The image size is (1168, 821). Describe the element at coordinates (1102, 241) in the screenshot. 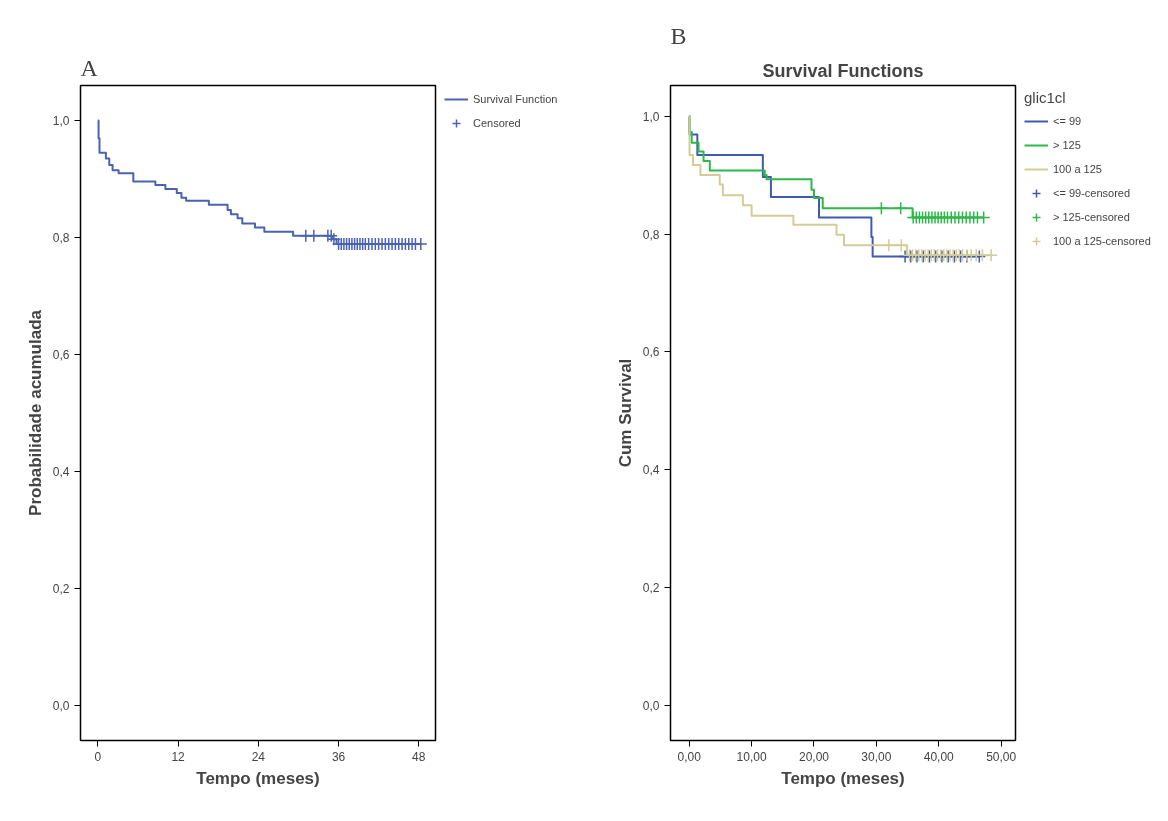

I see `legend-label: 100 a 125-censored` at that location.